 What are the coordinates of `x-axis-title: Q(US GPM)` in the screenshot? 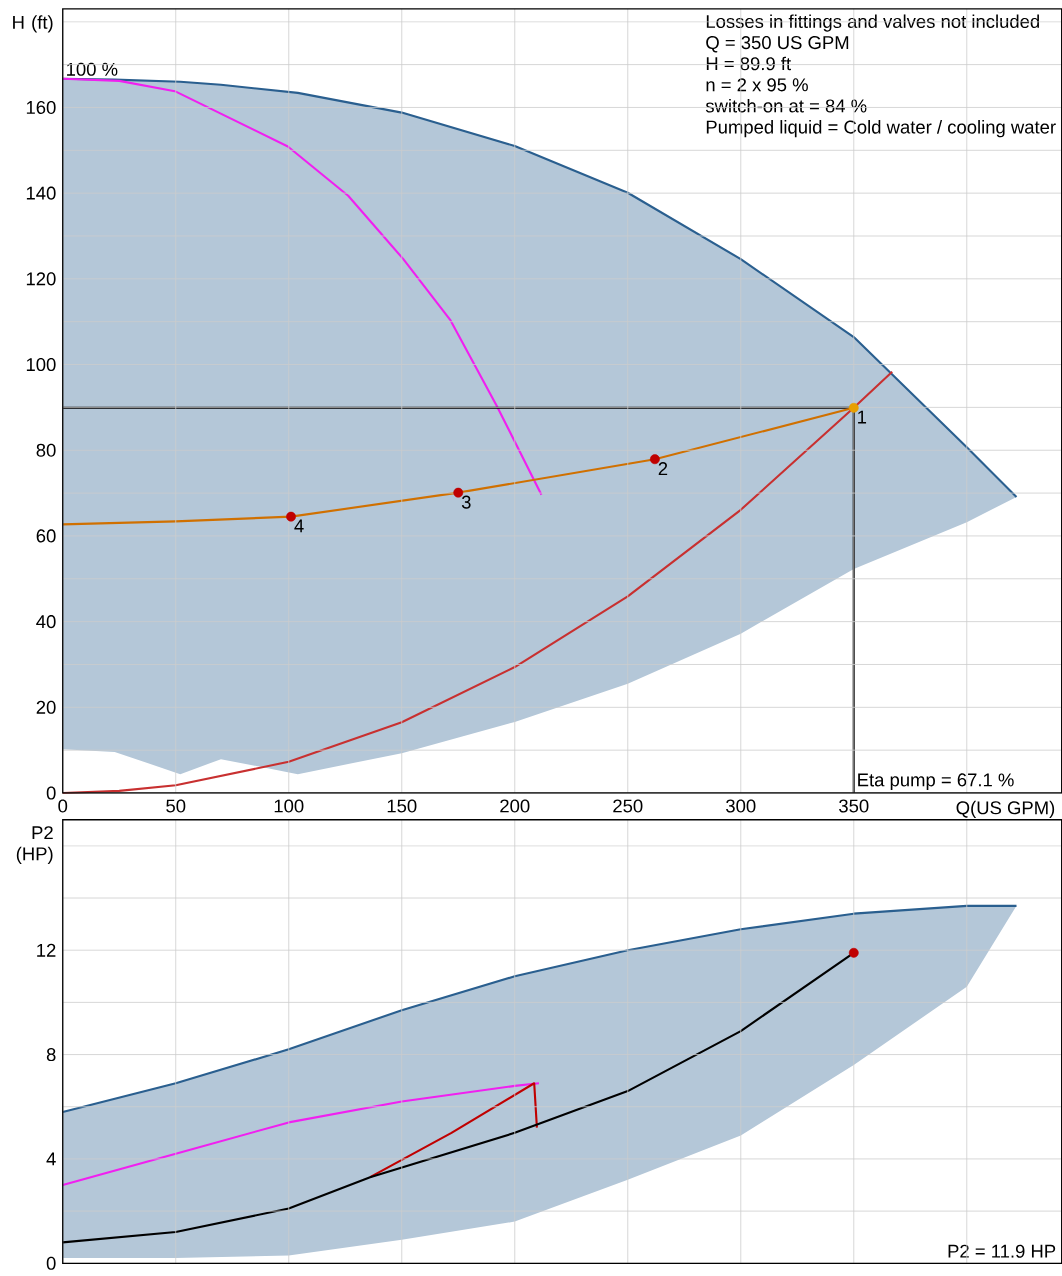 It's located at (1005, 809).